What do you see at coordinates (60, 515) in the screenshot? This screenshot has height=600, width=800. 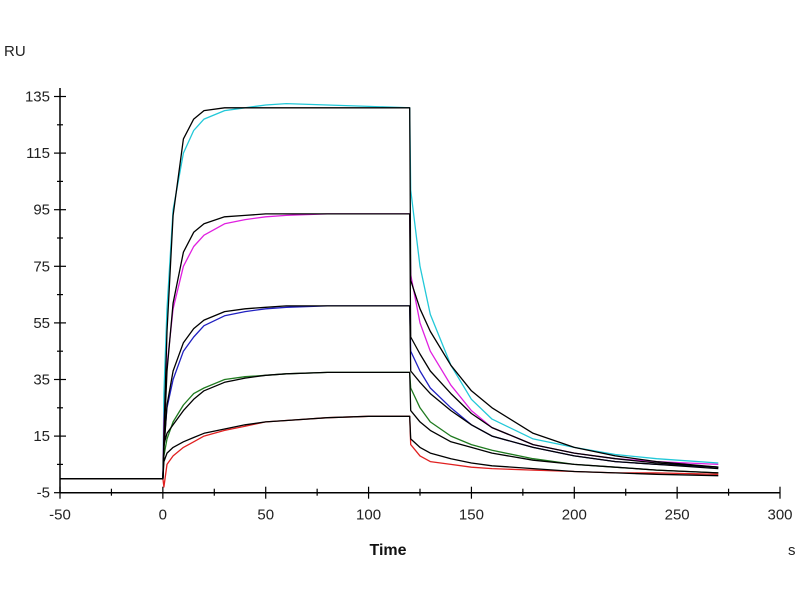 I see `x-tick-label: -50` at bounding box center [60, 515].